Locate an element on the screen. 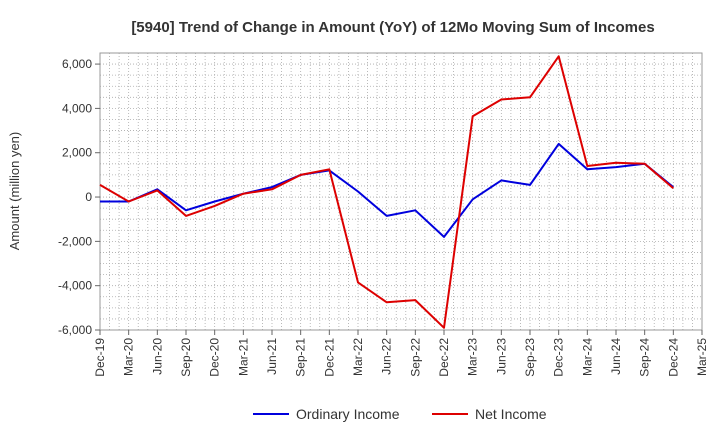  y-tick-label: 6,000 is located at coordinates (77, 64).